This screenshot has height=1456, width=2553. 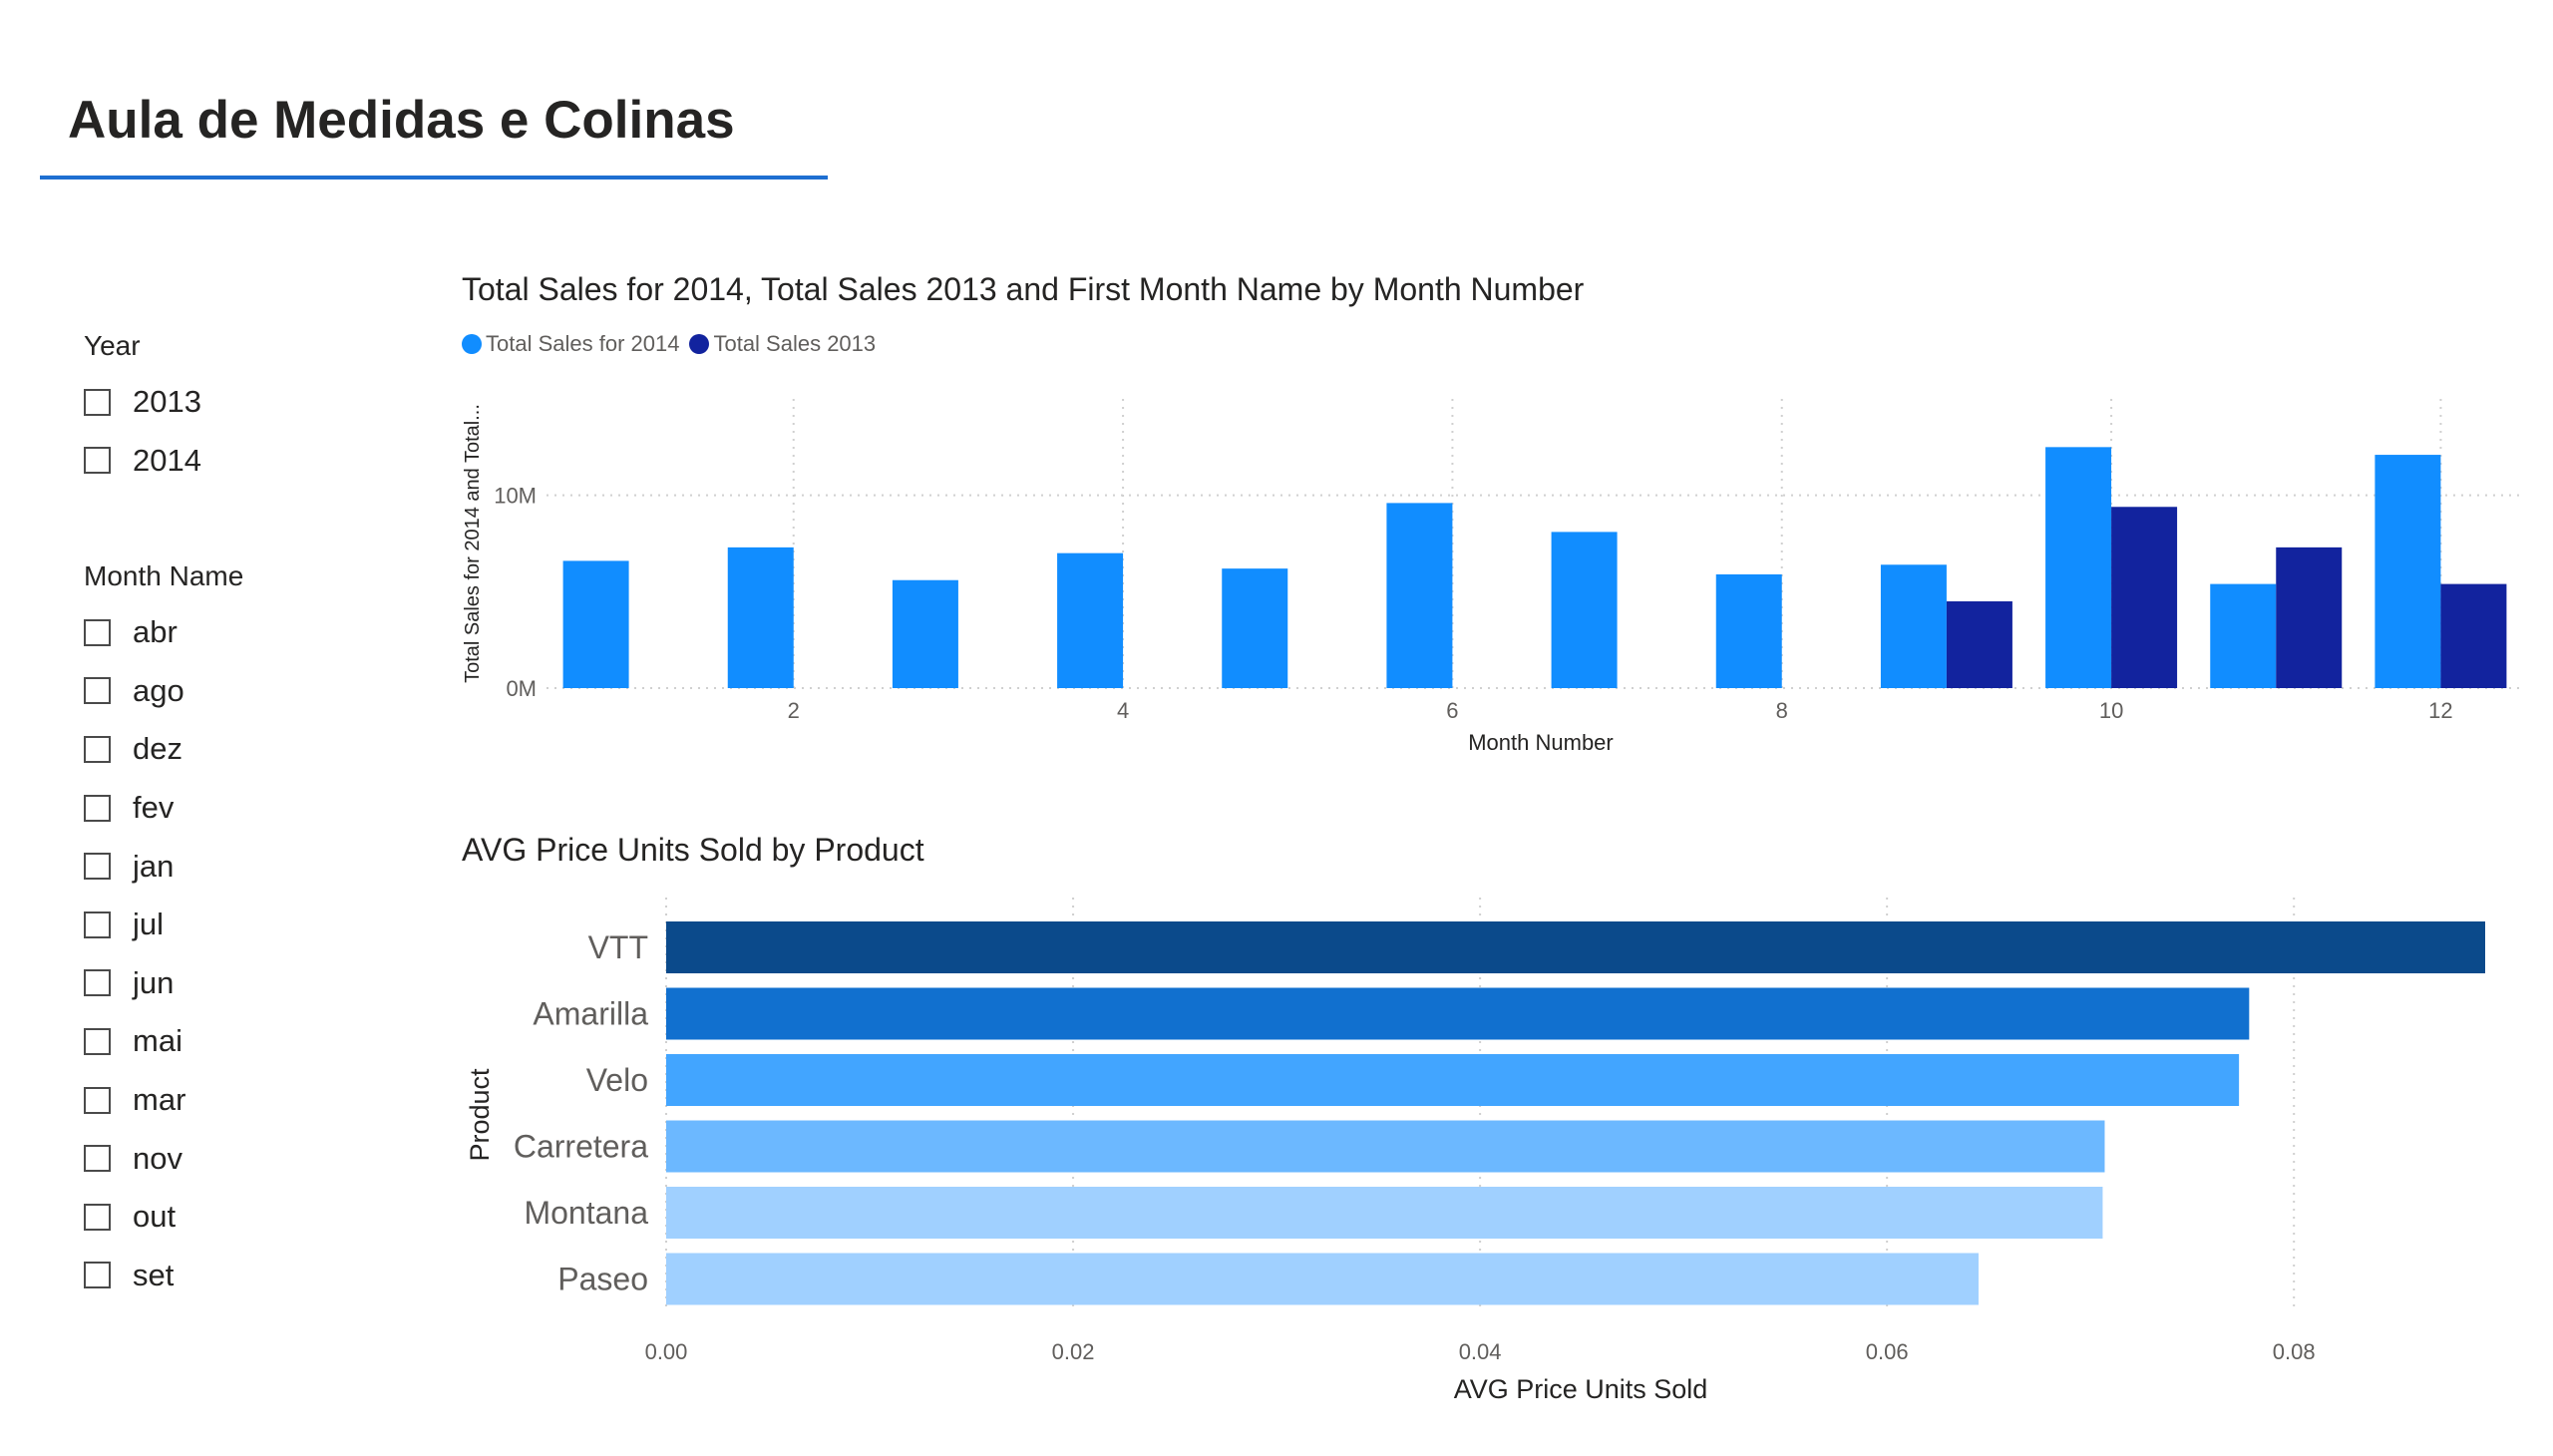 I want to click on month-option-label: ago, so click(x=159, y=690).